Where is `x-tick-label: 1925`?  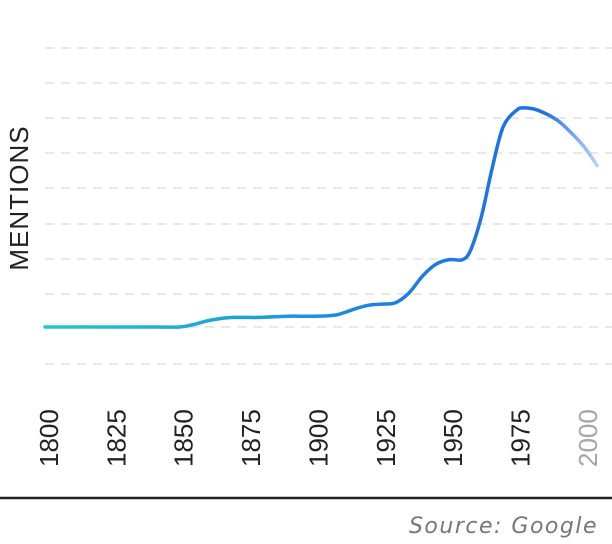 x-tick-label: 1925 is located at coordinates (386, 438).